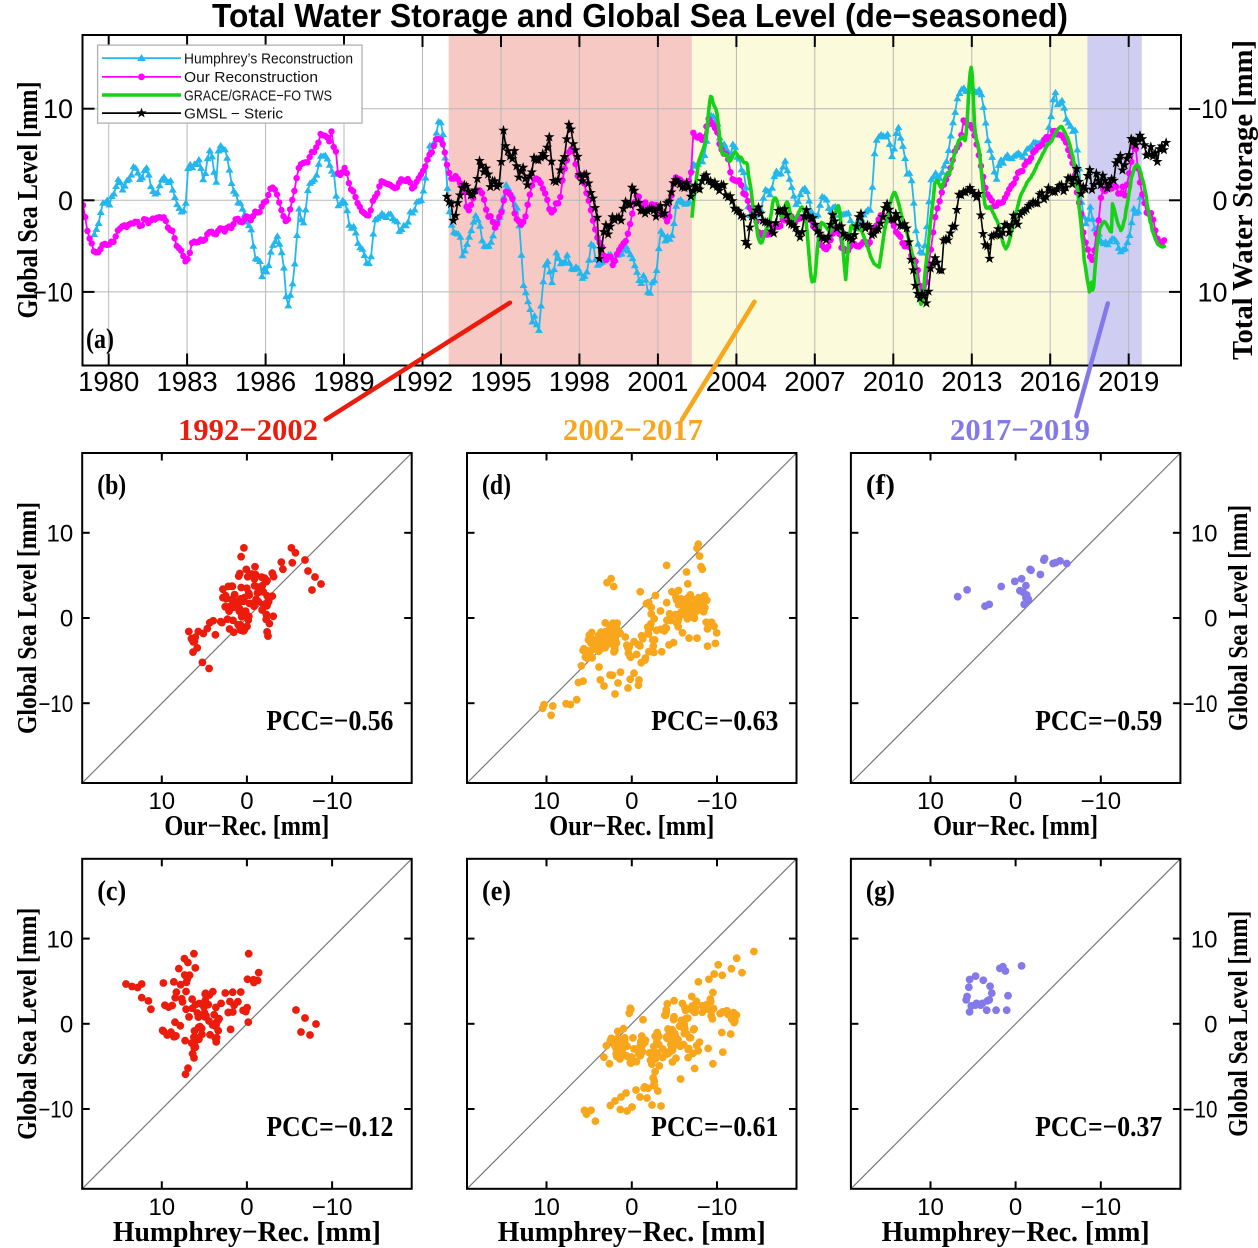  I want to click on svg-text: (a), so click(100, 339).